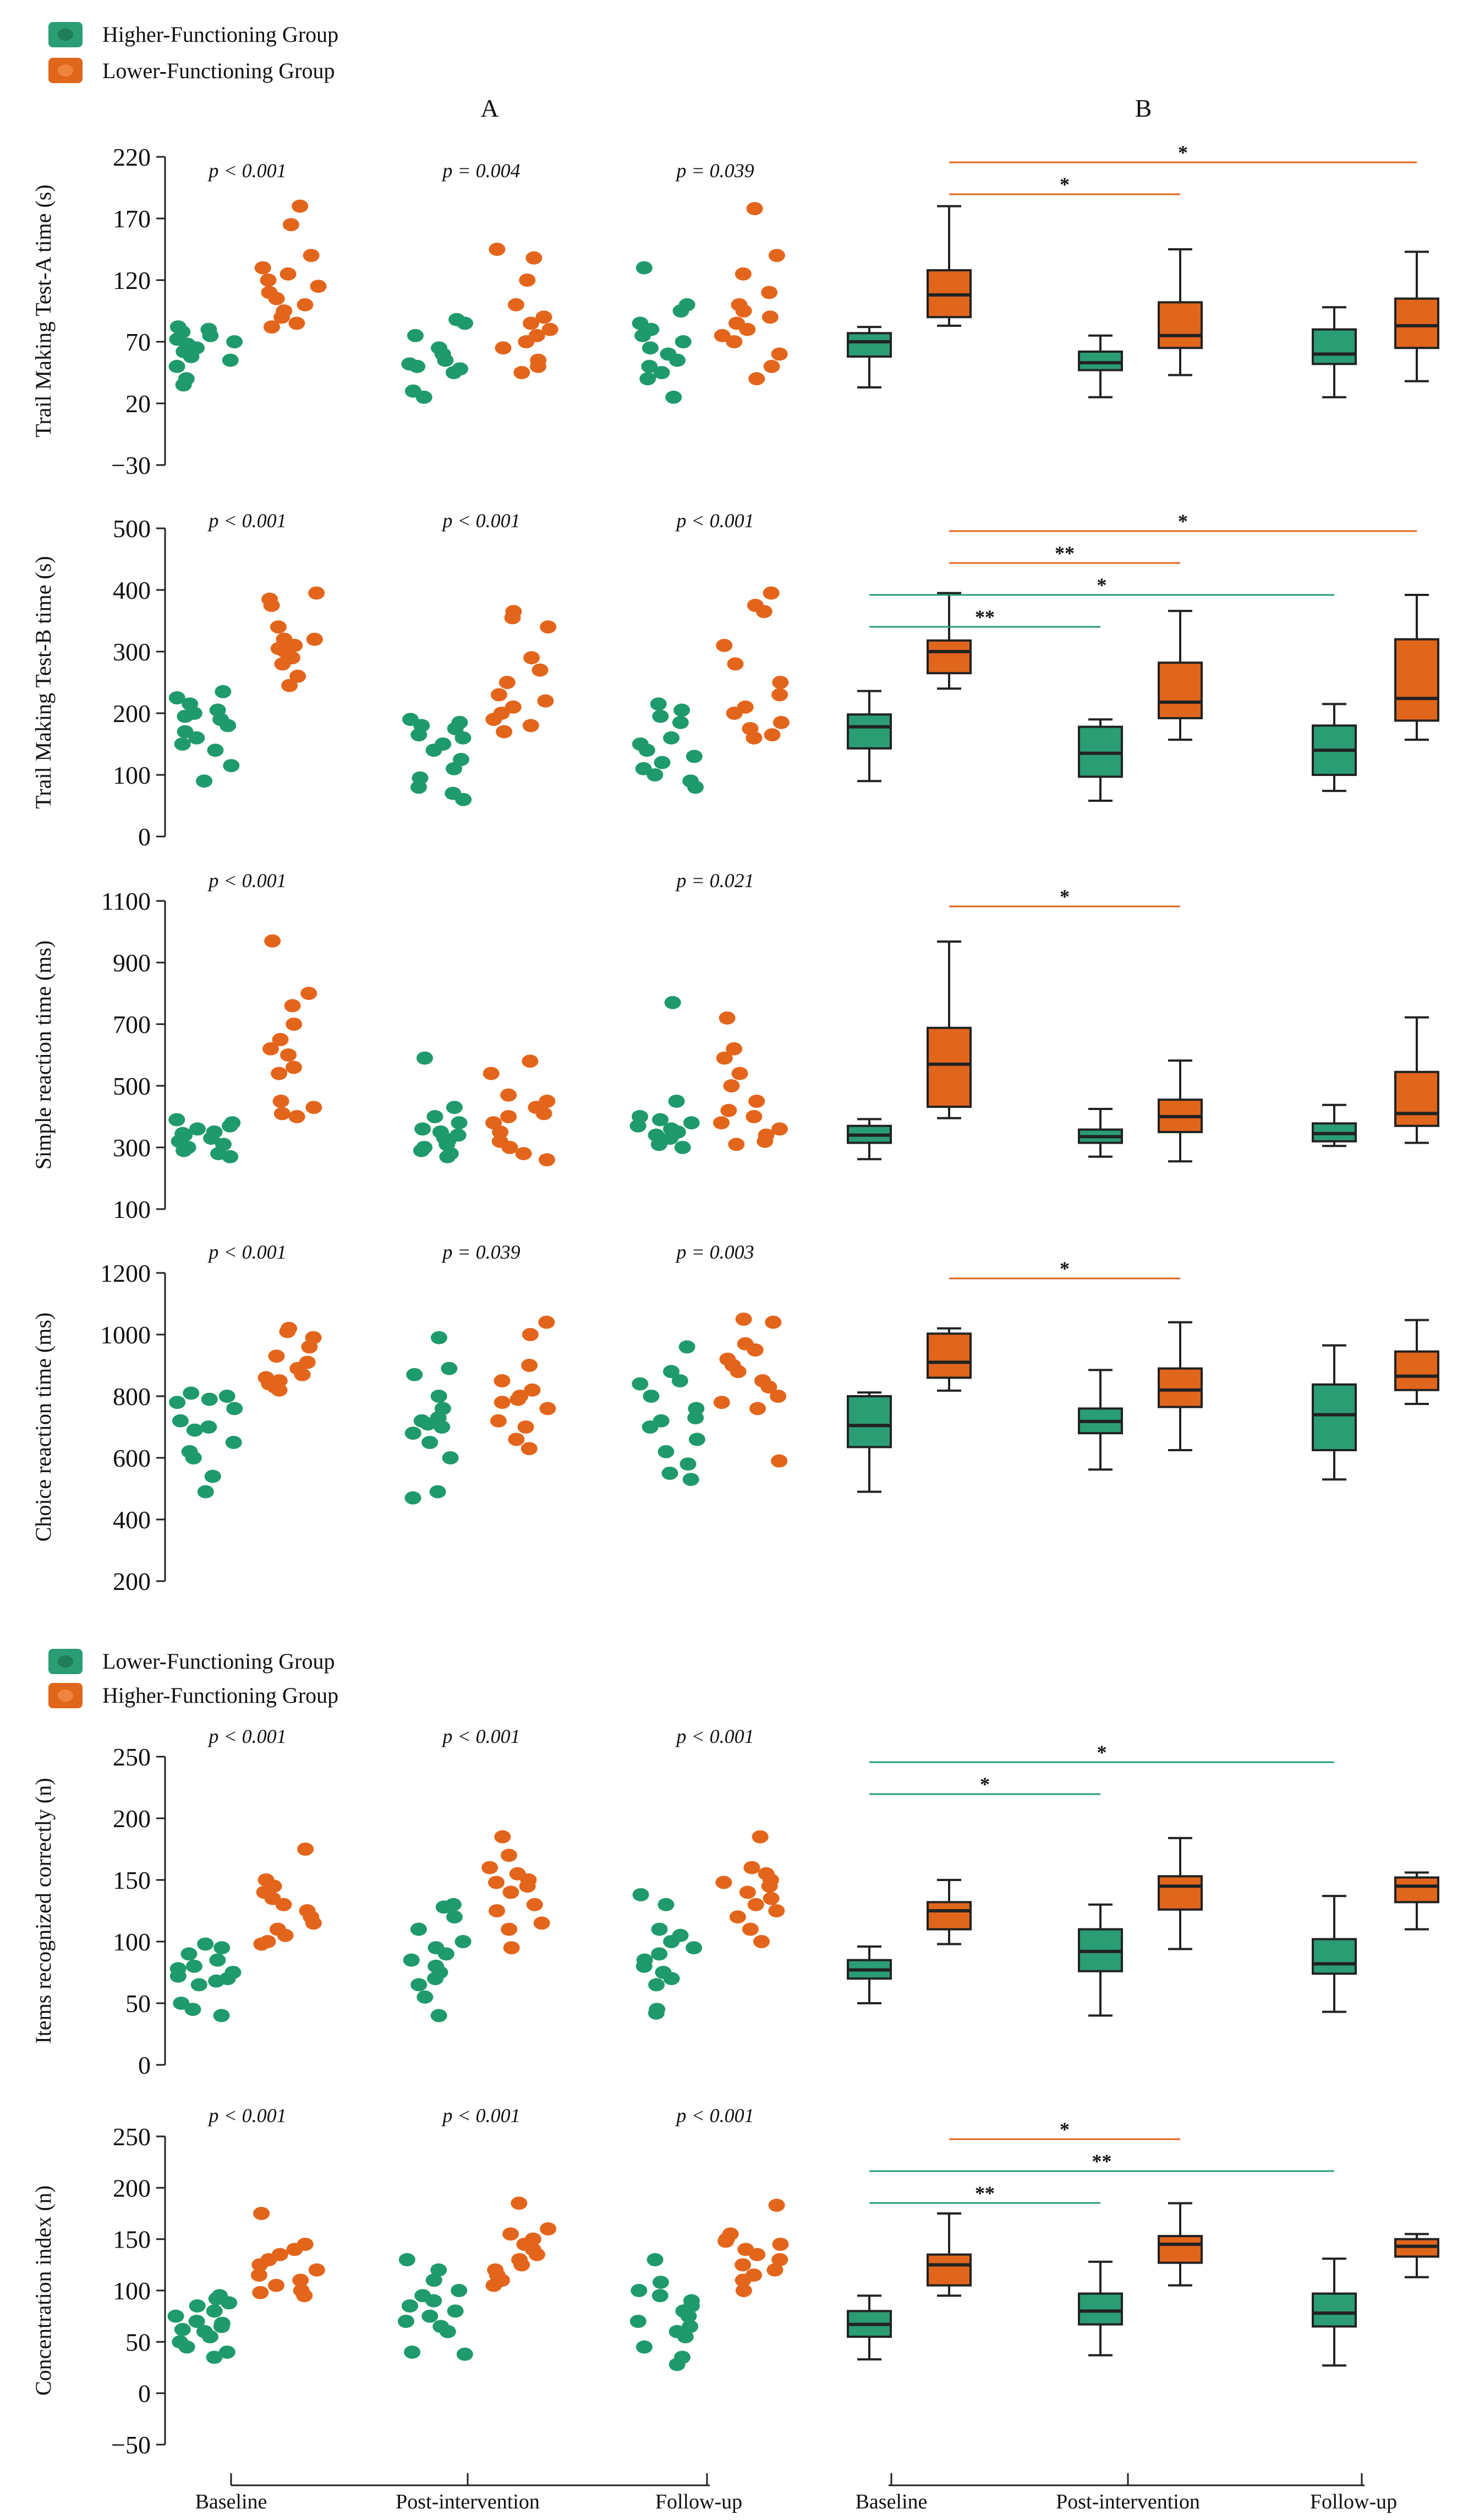  Describe the element at coordinates (132, 1396) in the screenshot. I see `y-tick-label: 800` at that location.